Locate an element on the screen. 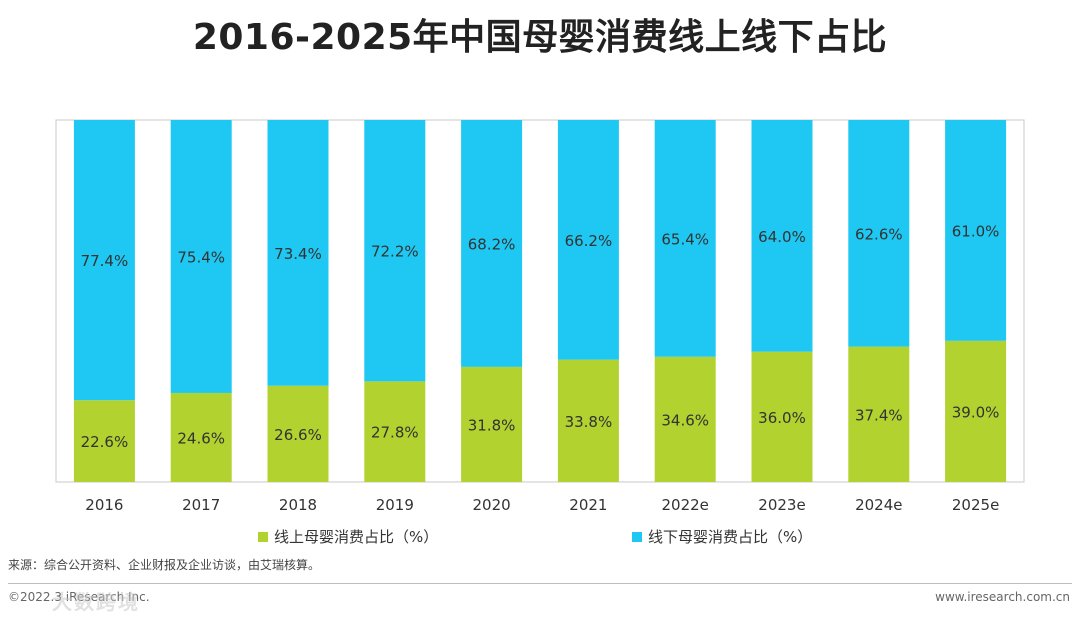 The image size is (1080, 620). bar-offline-2017 is located at coordinates (201, 256).